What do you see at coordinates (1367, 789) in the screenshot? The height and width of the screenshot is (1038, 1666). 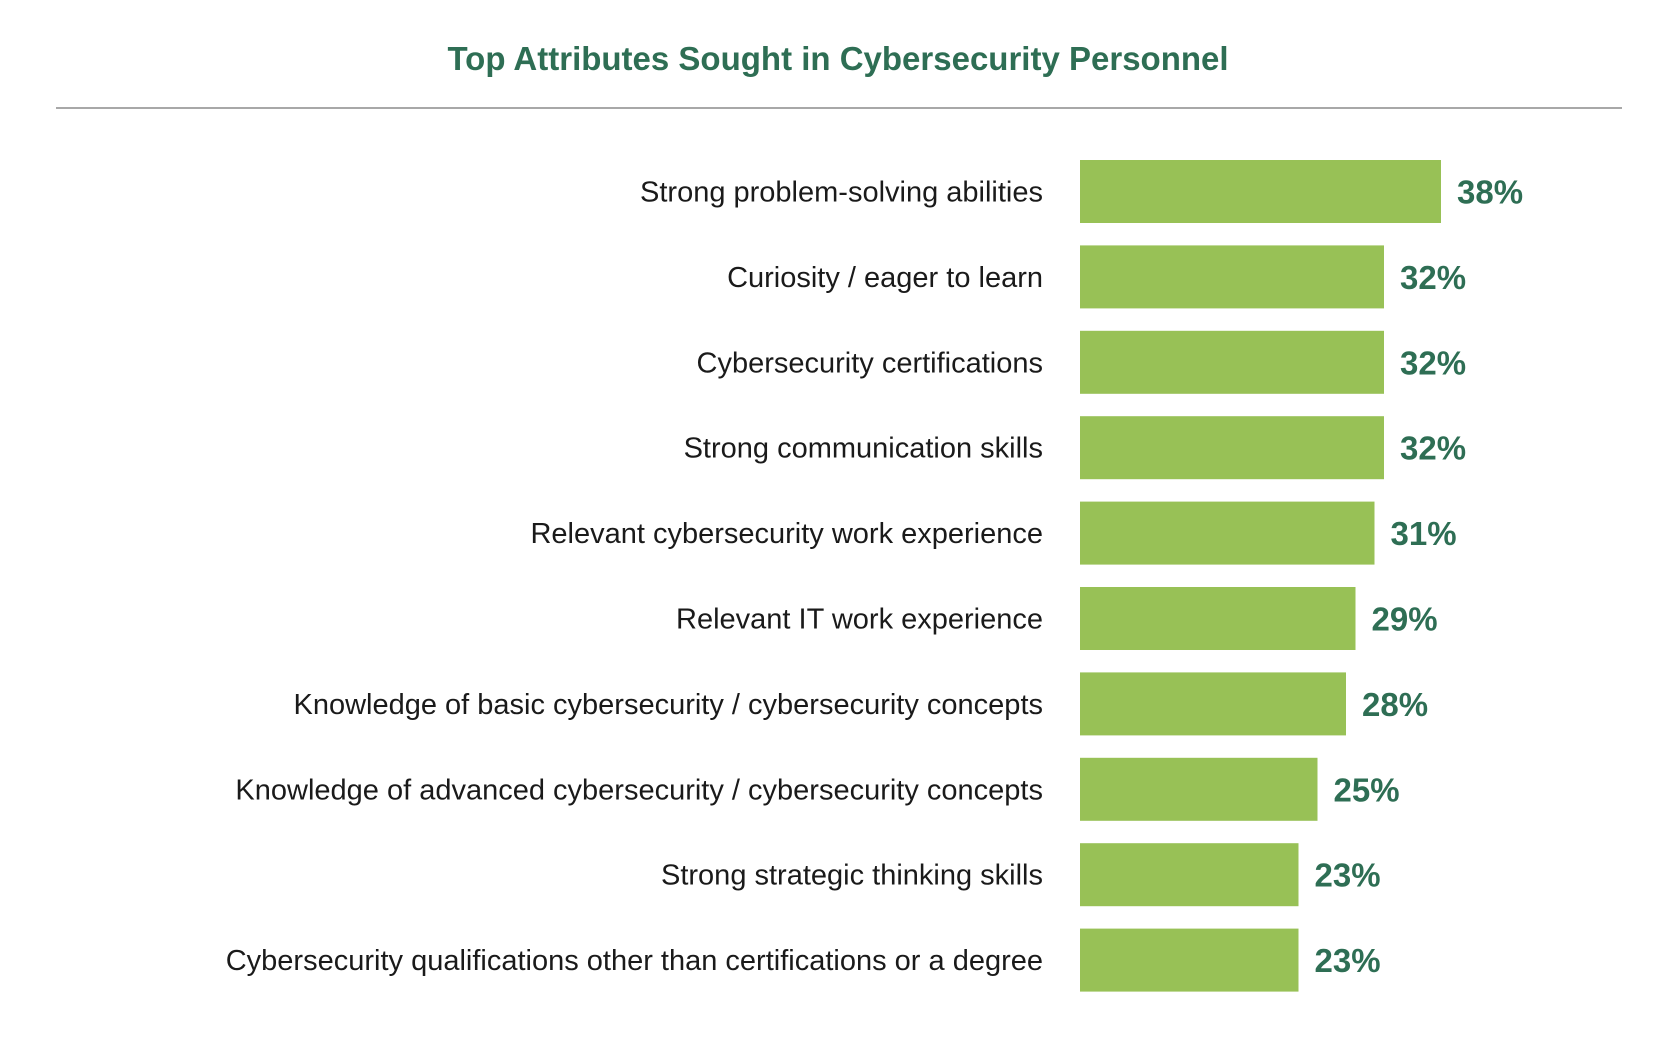 I see `data-label: 25%` at bounding box center [1367, 789].